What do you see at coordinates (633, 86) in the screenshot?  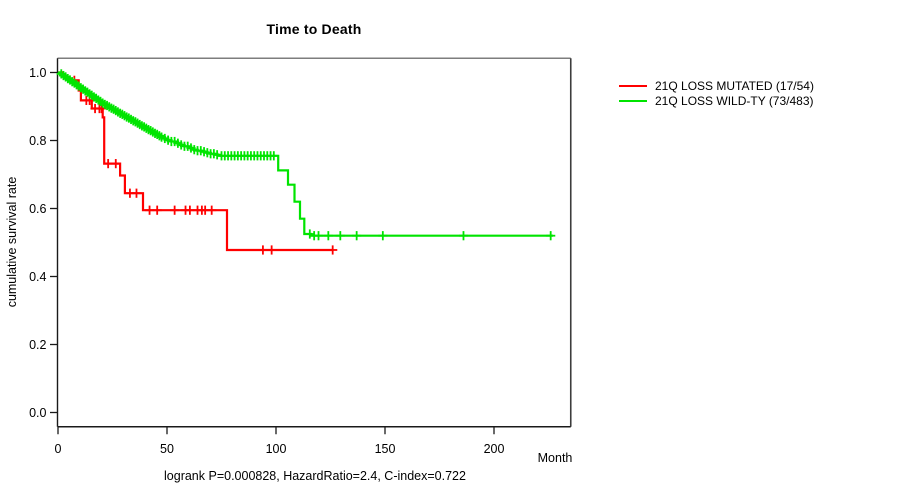 I see `legend-line-swatch-mutated` at bounding box center [633, 86].